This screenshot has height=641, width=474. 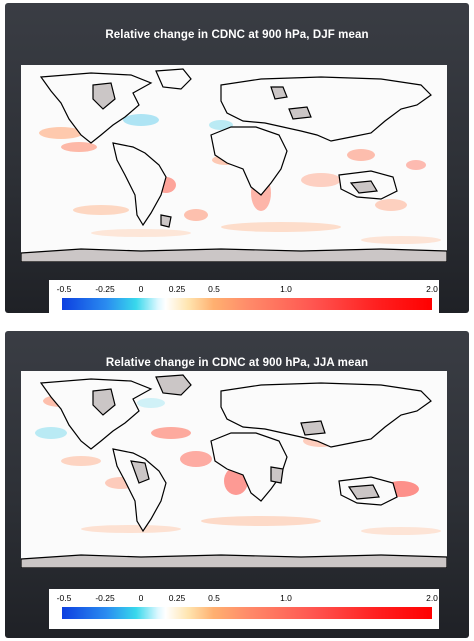 I want to click on jja-colorbar-tick: 0, so click(x=141, y=598).